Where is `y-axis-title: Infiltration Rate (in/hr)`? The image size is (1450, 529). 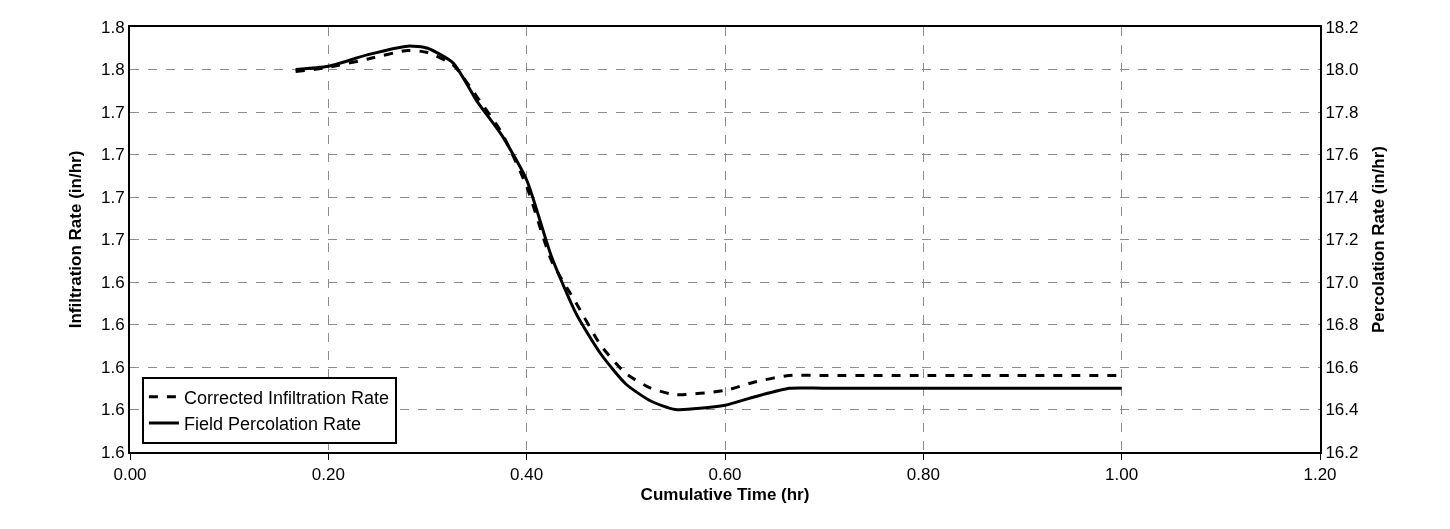 y-axis-title: Infiltration Rate (in/hr) is located at coordinates (76, 239).